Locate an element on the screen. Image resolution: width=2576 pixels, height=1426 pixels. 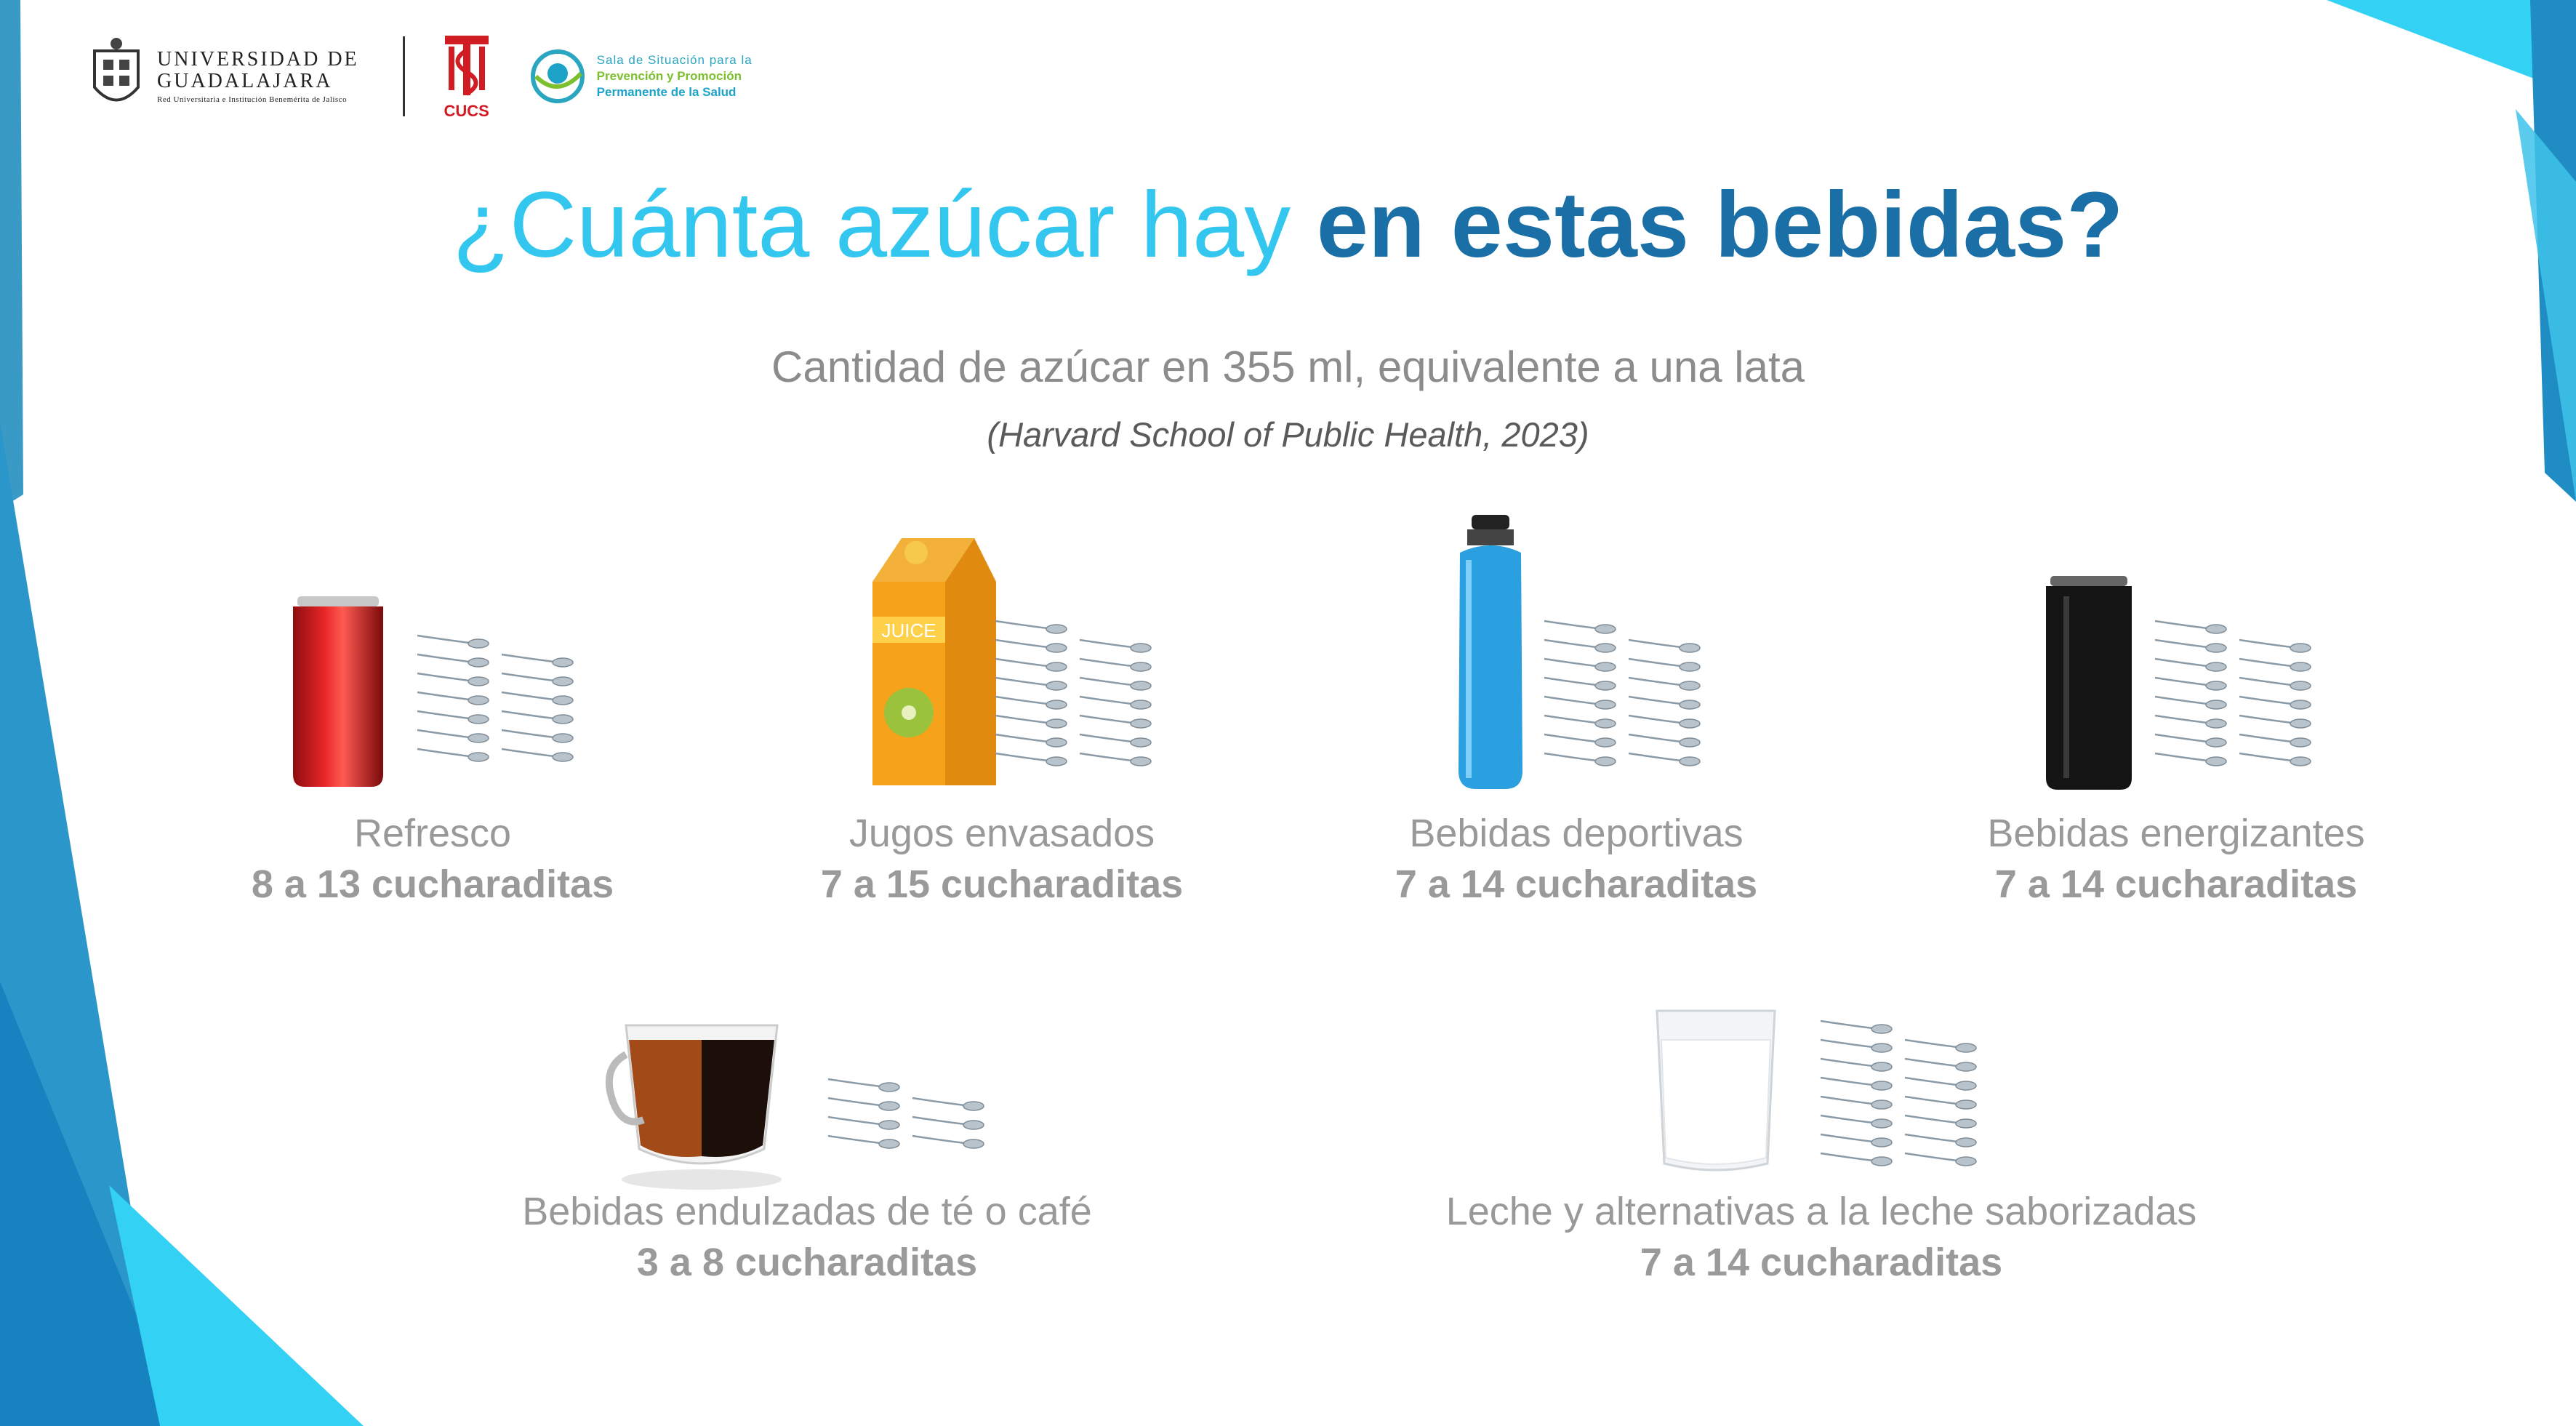
item-amount-jugos: 7 a 15 cucharaditas is located at coordinates (1002, 884).